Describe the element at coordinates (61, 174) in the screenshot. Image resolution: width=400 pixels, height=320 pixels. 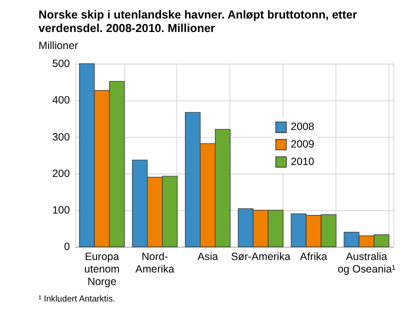
I see `y-tick-label: 200` at that location.